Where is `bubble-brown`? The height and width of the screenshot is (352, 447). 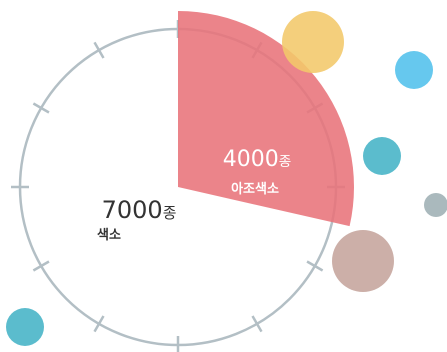 bubble-brown is located at coordinates (363, 261).